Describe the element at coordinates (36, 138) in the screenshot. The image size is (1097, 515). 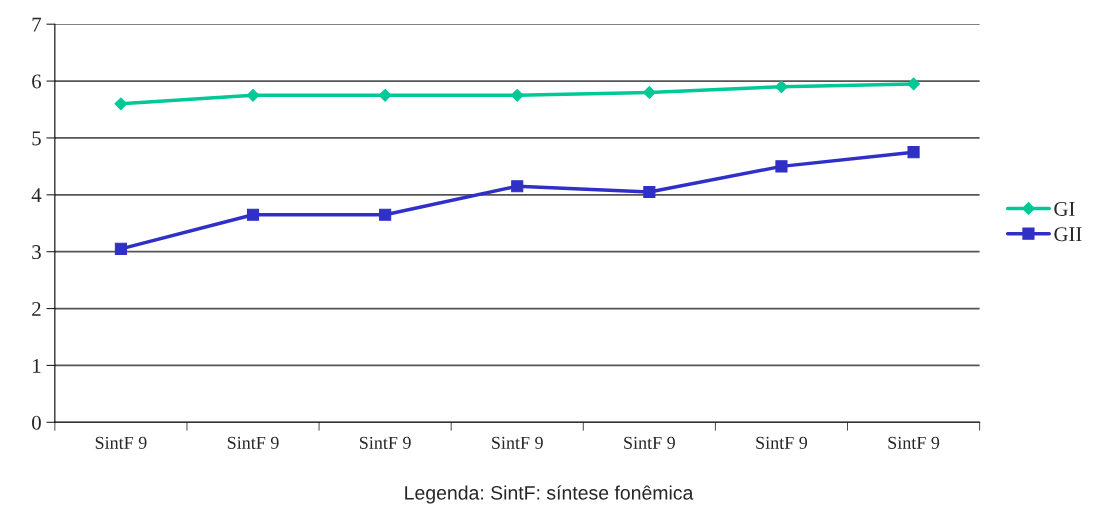
I see `y-tick-label: 5` at that location.